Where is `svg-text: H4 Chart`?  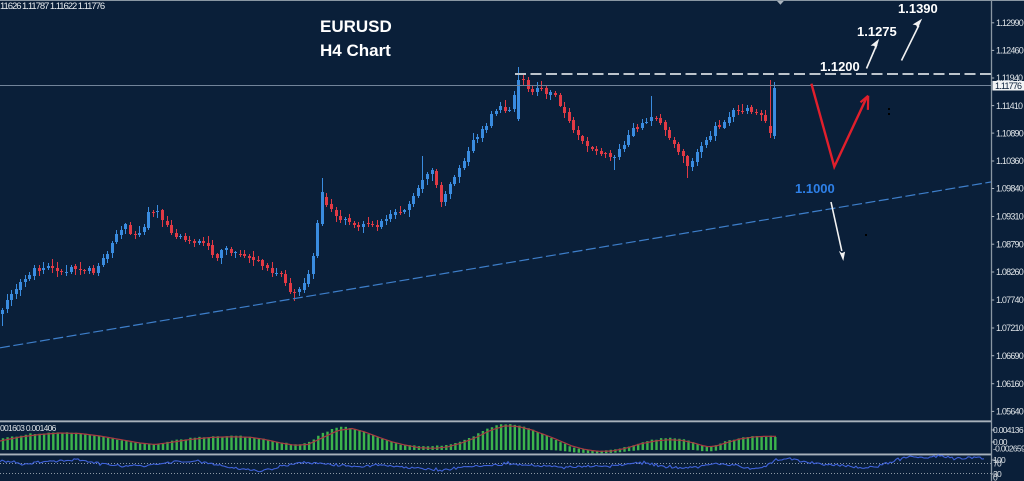 svg-text: H4 Chart is located at coordinates (355, 50).